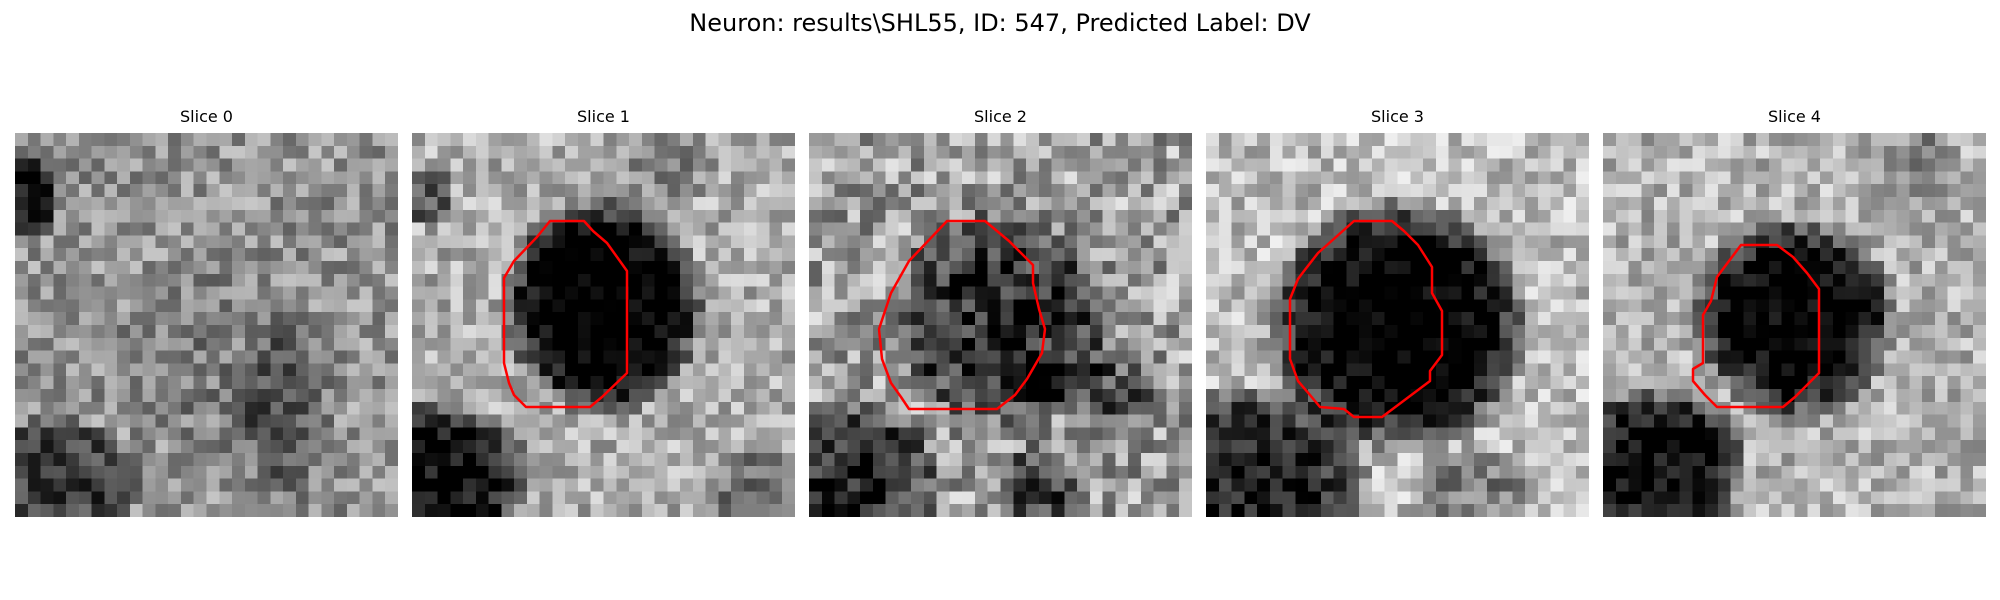  Describe the element at coordinates (206, 116) in the screenshot. I see `slice-0-title: Slice 0` at that location.